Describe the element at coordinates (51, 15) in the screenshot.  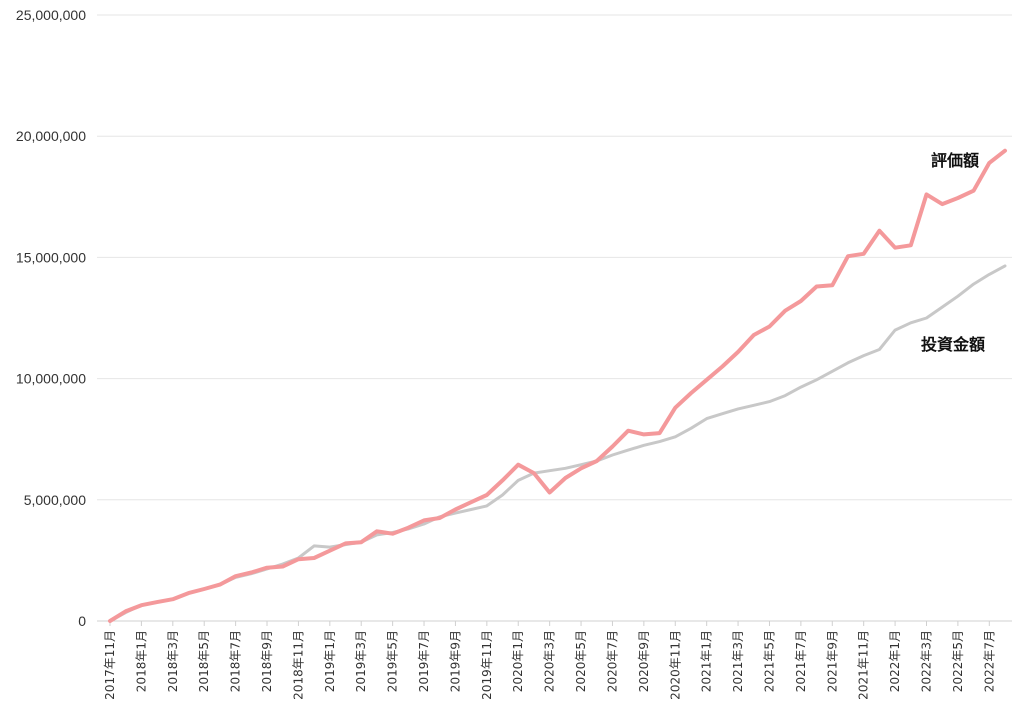
I see `y-tick-label: 25,000,000` at that location.